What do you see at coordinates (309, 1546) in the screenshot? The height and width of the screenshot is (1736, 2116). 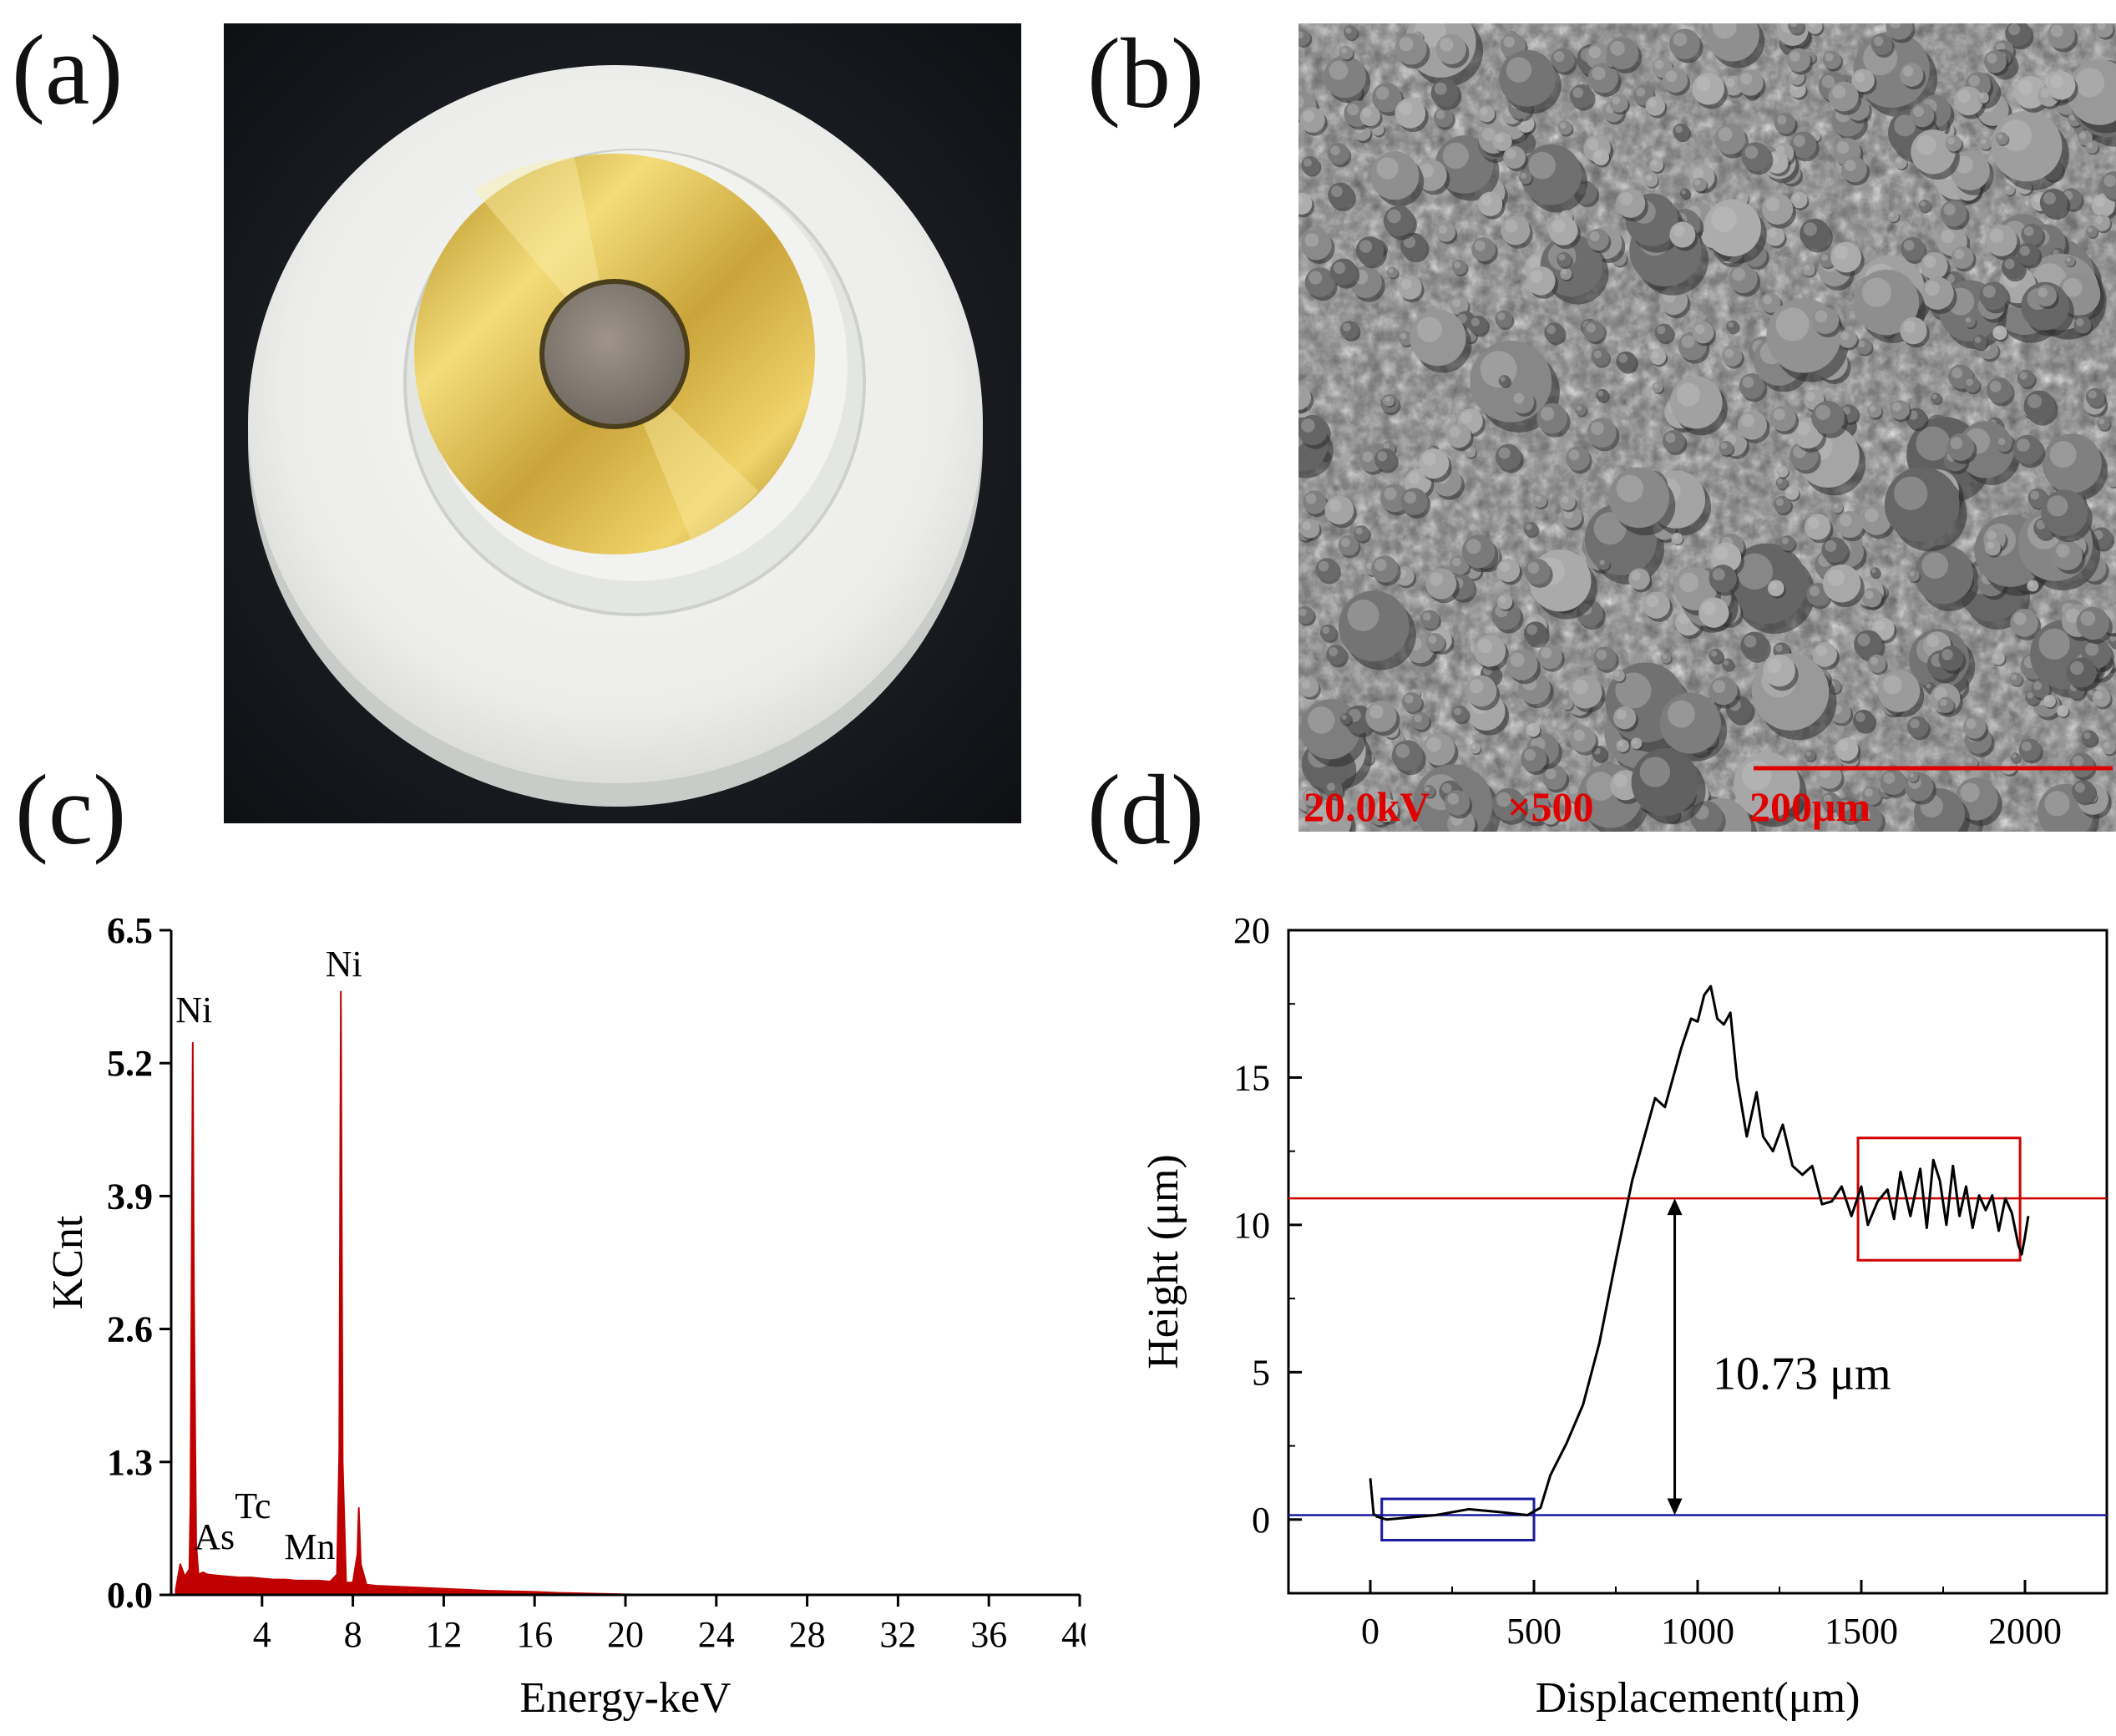 I see `eds-peak-label: Mn` at bounding box center [309, 1546].